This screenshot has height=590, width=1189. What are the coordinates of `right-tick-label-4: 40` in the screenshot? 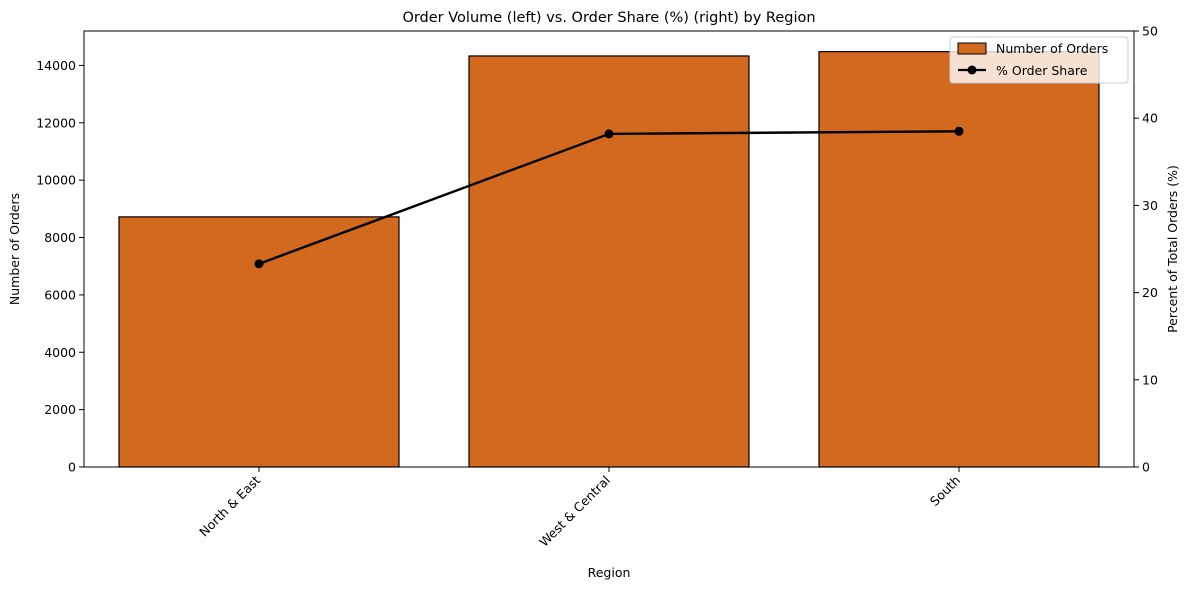 It's located at (1150, 118).